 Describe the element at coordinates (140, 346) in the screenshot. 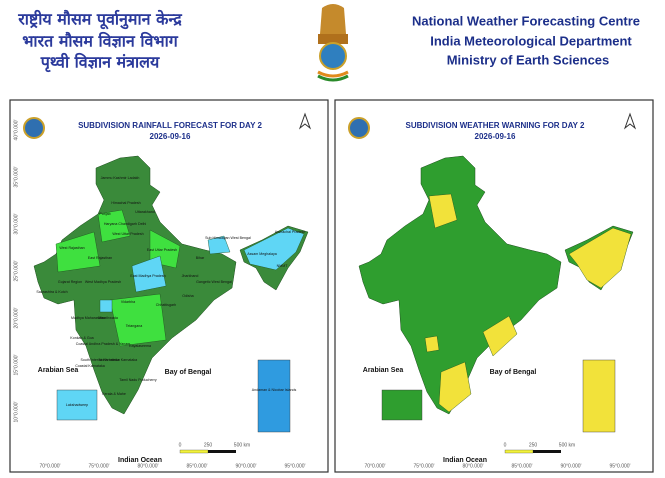

I see `region-label: Rayalaseema` at that location.